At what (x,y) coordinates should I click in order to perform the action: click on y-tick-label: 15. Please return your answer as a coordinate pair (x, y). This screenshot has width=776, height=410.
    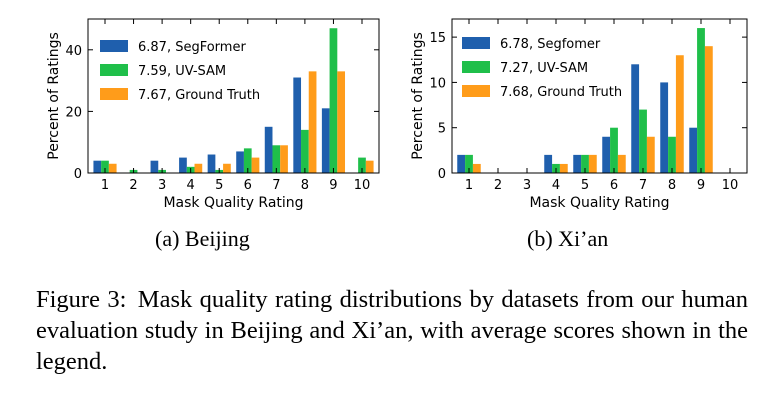
    Looking at the image, I should click on (437, 38).